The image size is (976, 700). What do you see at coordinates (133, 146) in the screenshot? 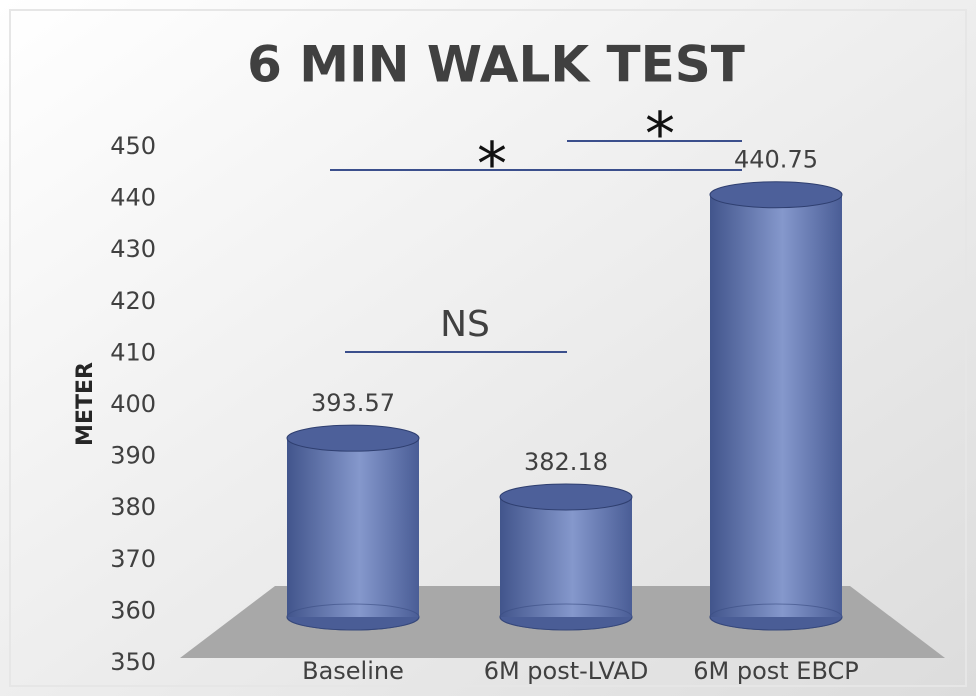
I see `y-tick-label: 450` at bounding box center [133, 146].